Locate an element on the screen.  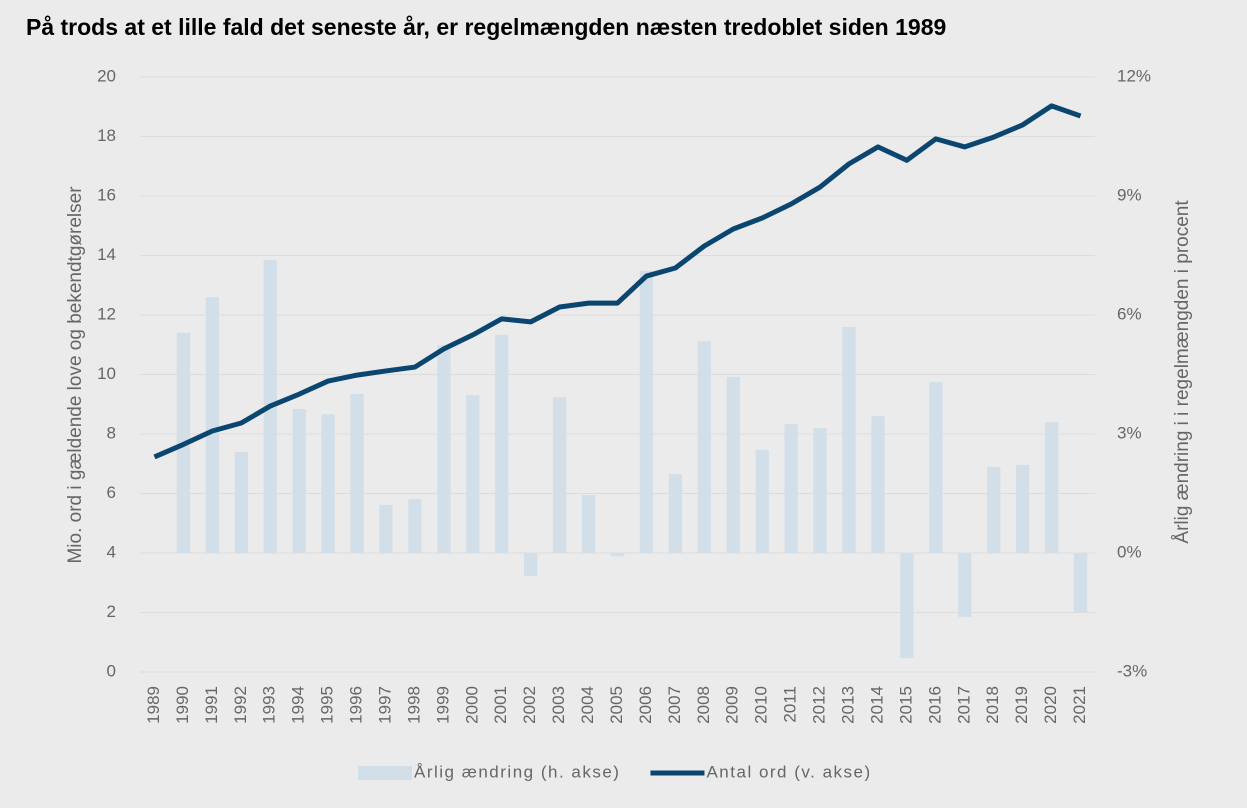
y-tick-label: 6 is located at coordinates (111, 492).